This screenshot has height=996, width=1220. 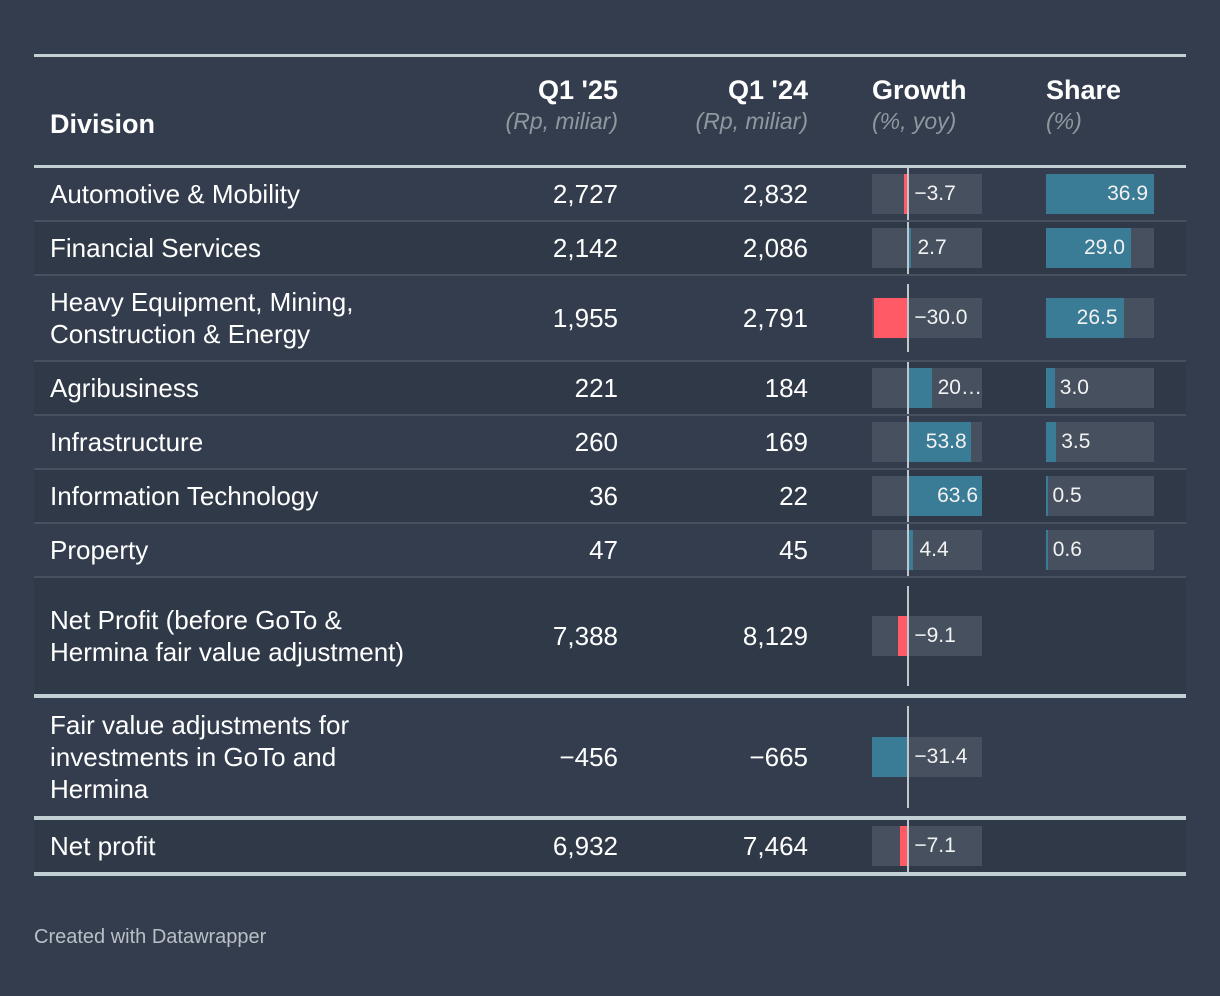 I want to click on value-q1-24: 8,129, so click(x=775, y=636).